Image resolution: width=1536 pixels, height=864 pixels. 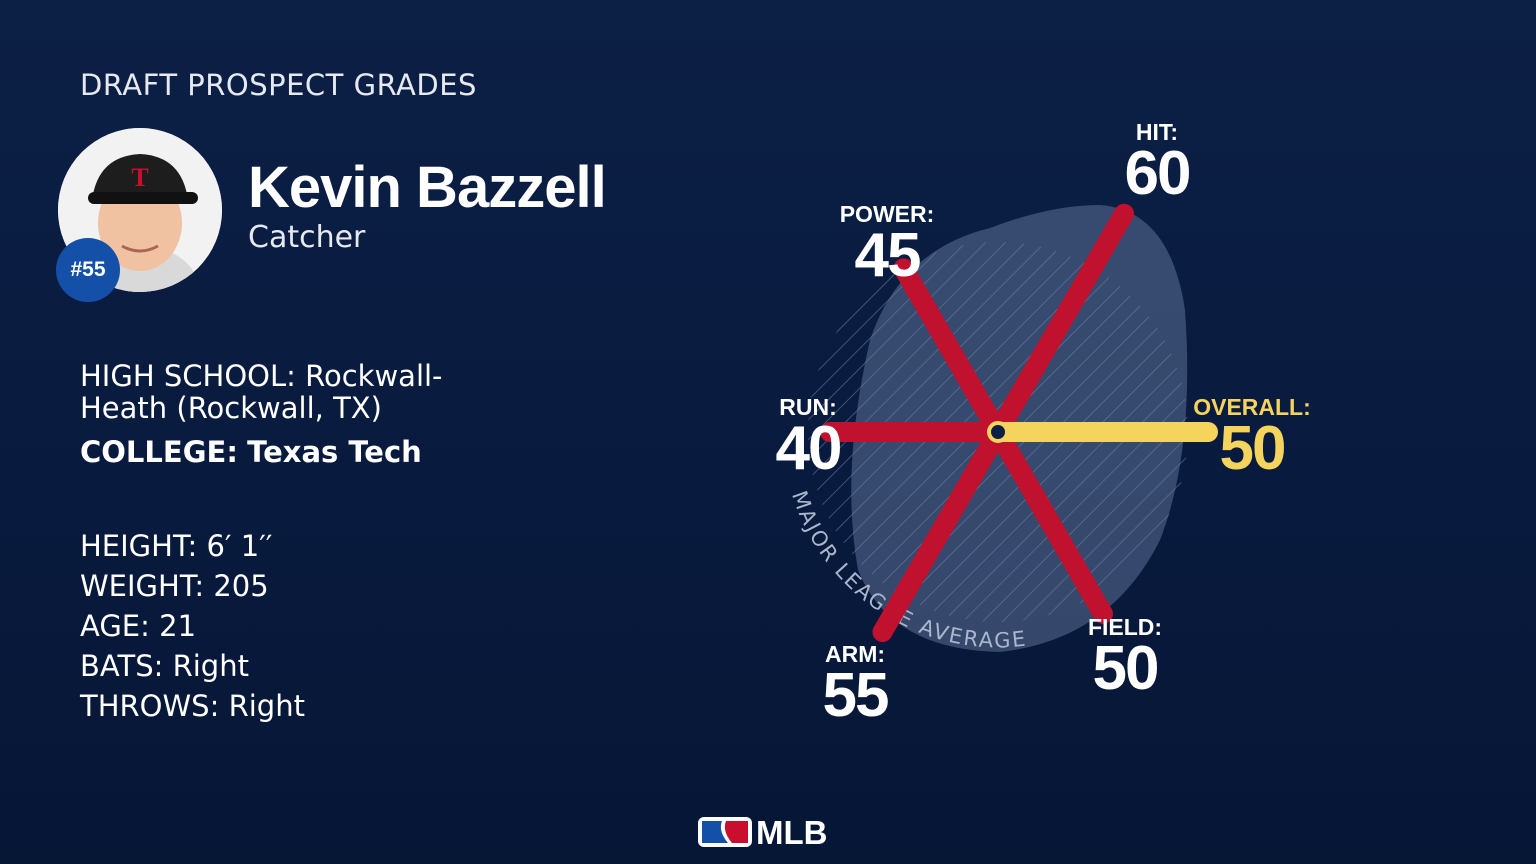 I want to click on detail-label: AGE:, so click(x=115, y=626).